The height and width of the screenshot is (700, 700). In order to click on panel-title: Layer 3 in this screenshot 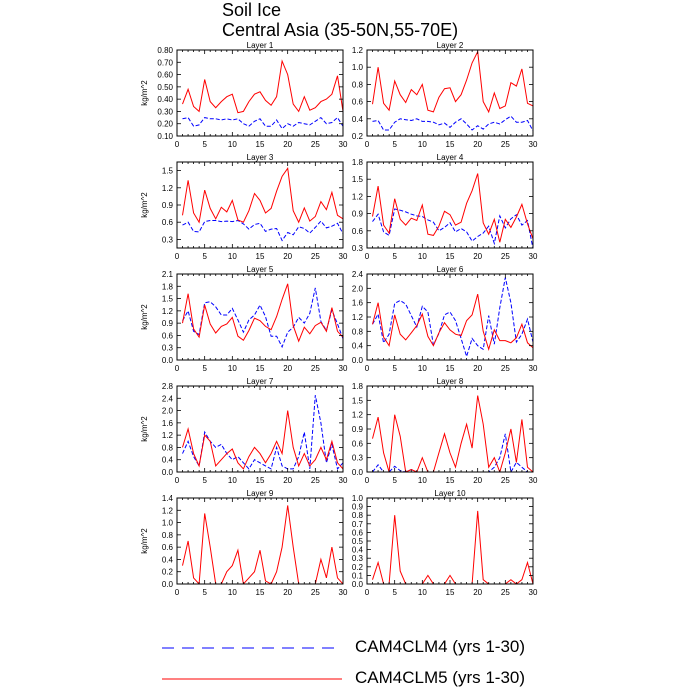, I will do `click(260, 157)`.